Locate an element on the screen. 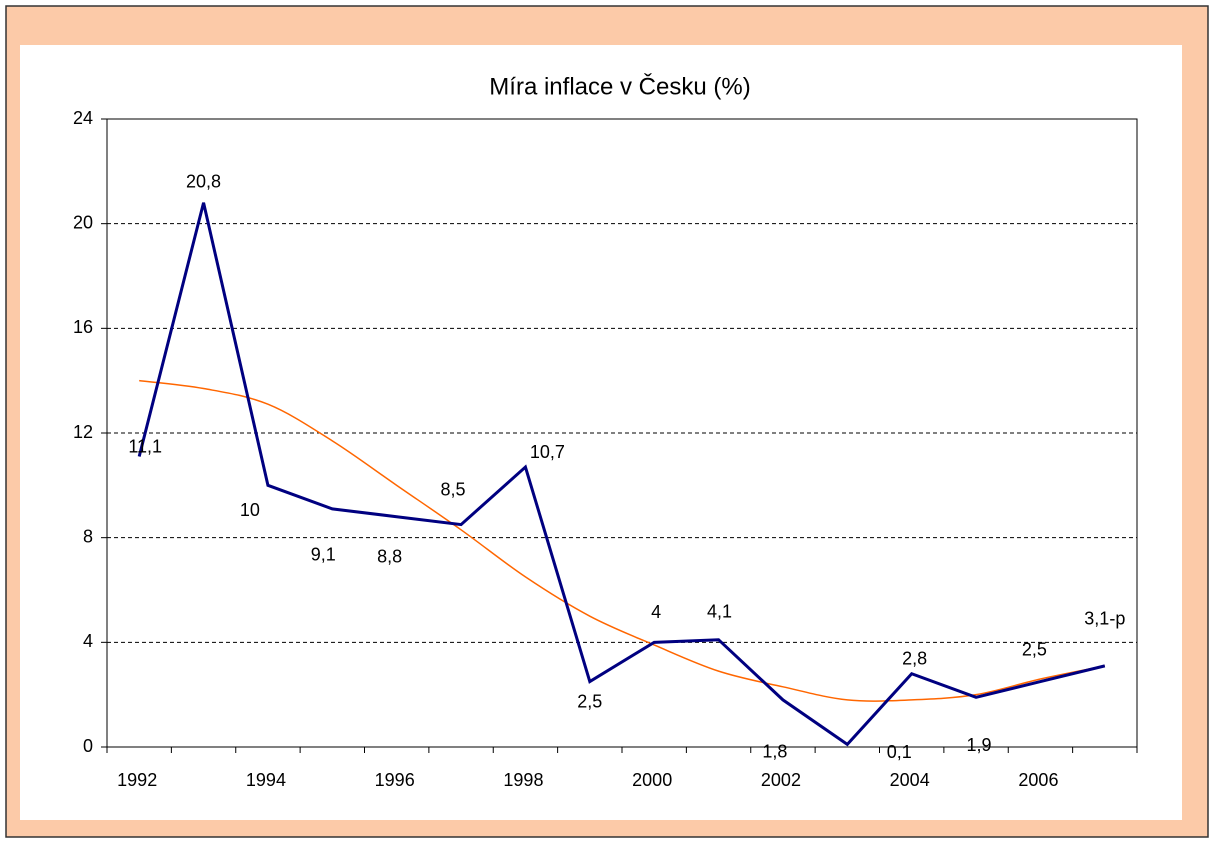 This screenshot has width=1214, height=843. data-label: 8,8 is located at coordinates (389, 556).